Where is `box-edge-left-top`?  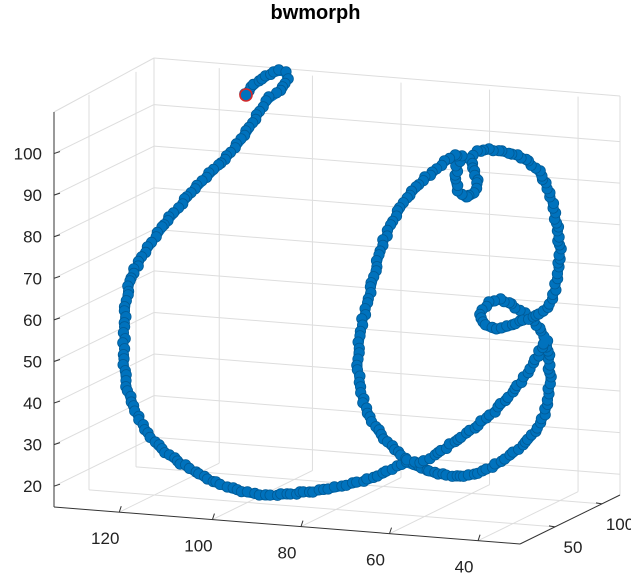
box-edge-left-top is located at coordinates (104, 85).